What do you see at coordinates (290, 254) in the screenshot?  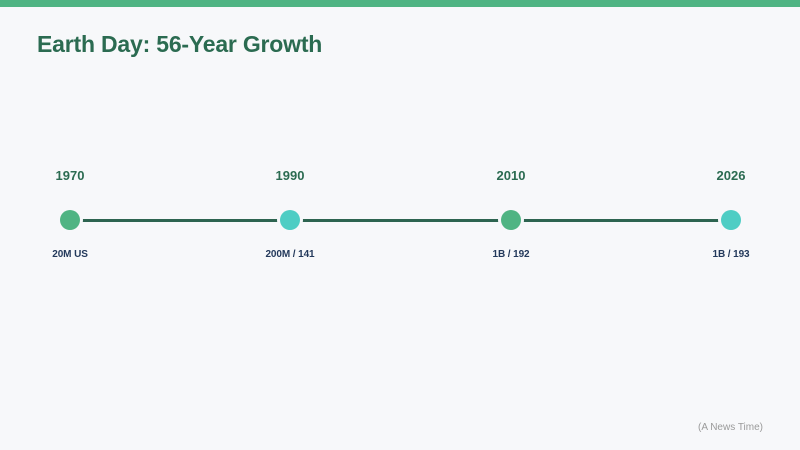 I see `timeline-node-detail: 200M / 141` at bounding box center [290, 254].